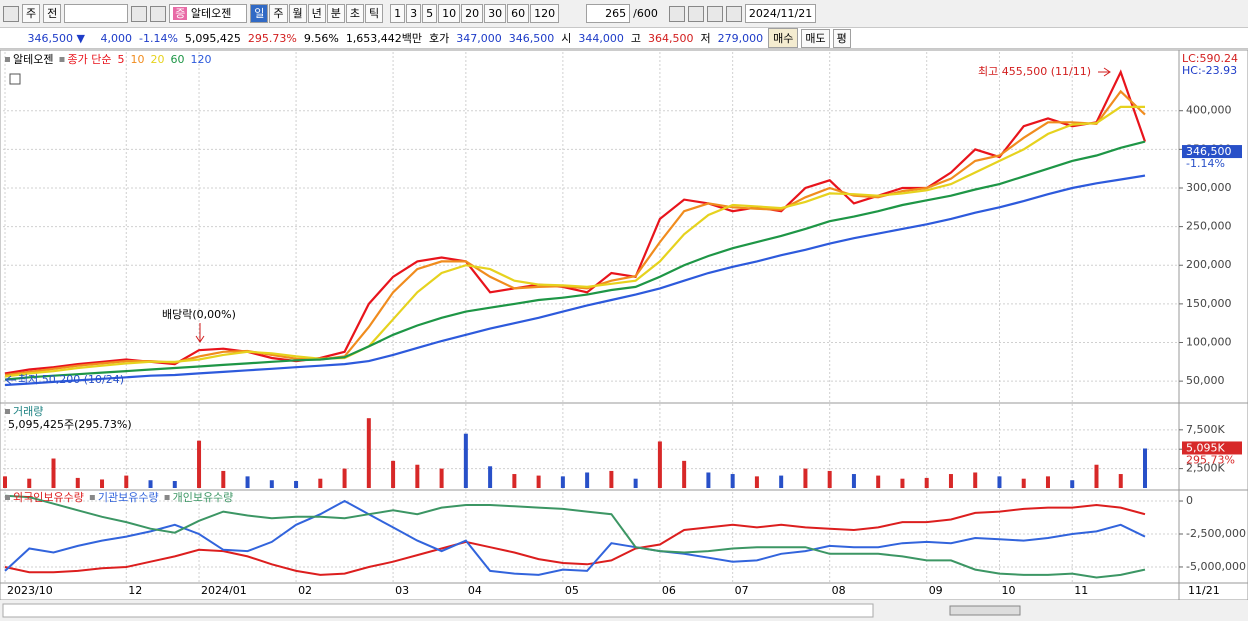 This screenshot has height=621, width=1248. I want to click on interval-button: 1, so click(398, 13).